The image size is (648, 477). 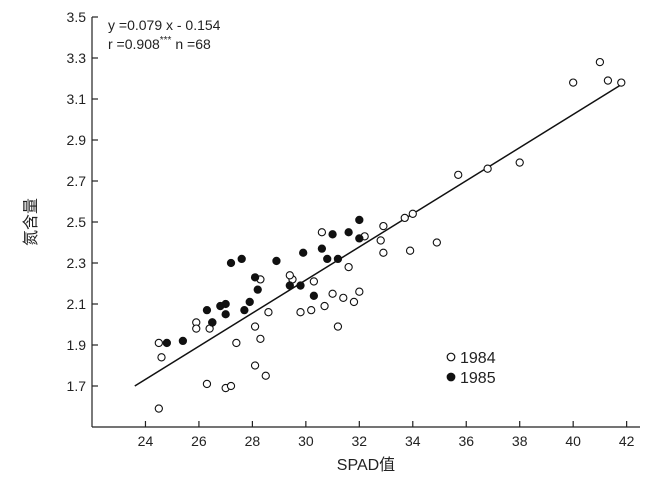 What do you see at coordinates (191, 44) in the screenshot?
I see `n-value: n =68` at bounding box center [191, 44].